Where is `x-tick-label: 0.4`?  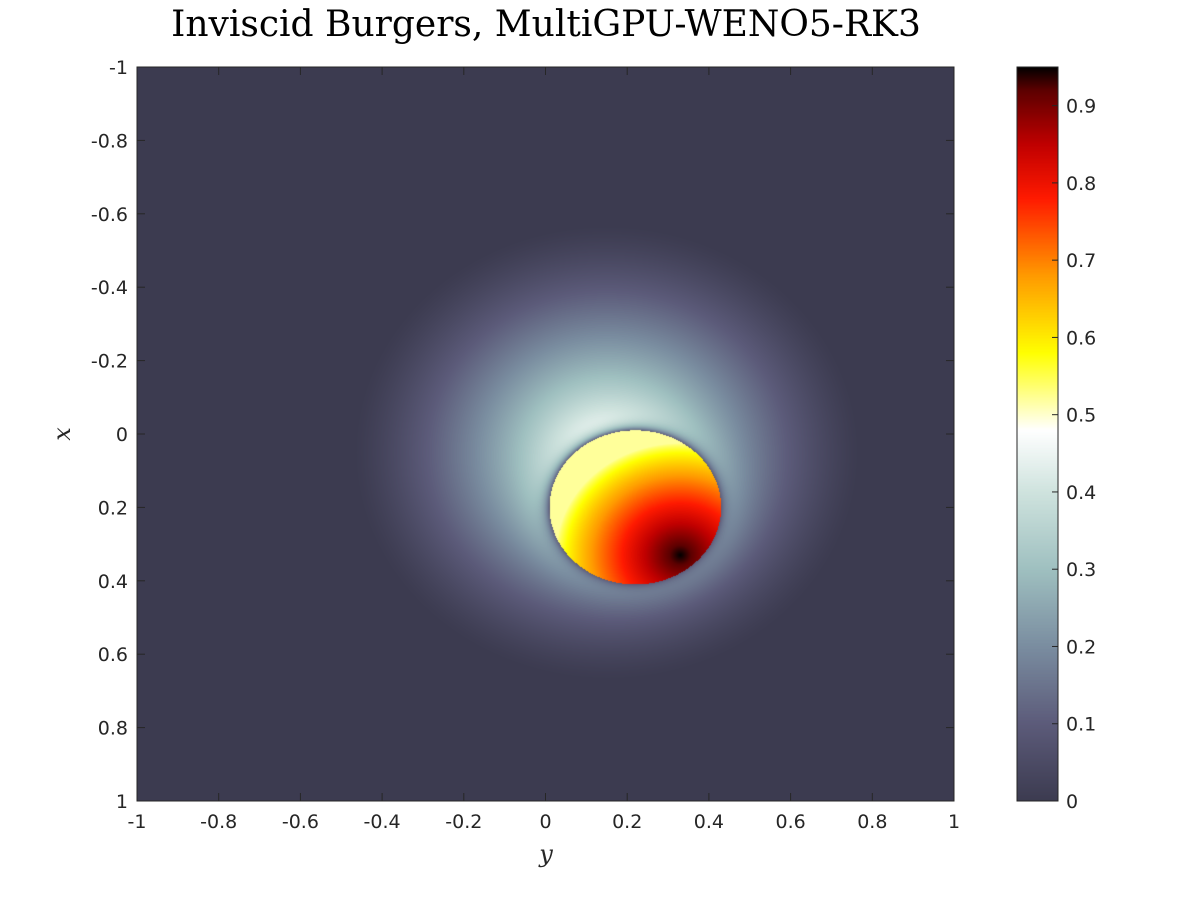 x-tick-label: 0.4 is located at coordinates (709, 822).